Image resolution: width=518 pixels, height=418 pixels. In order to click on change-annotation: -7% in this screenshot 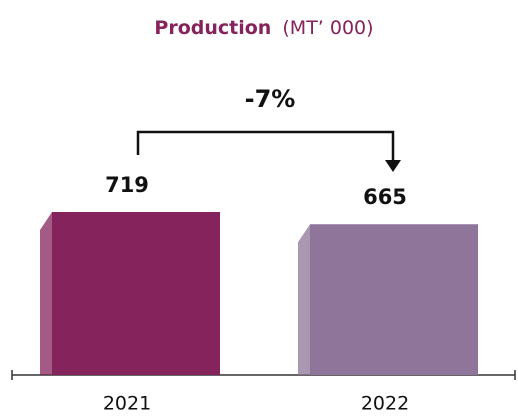, I will do `click(270, 99)`.